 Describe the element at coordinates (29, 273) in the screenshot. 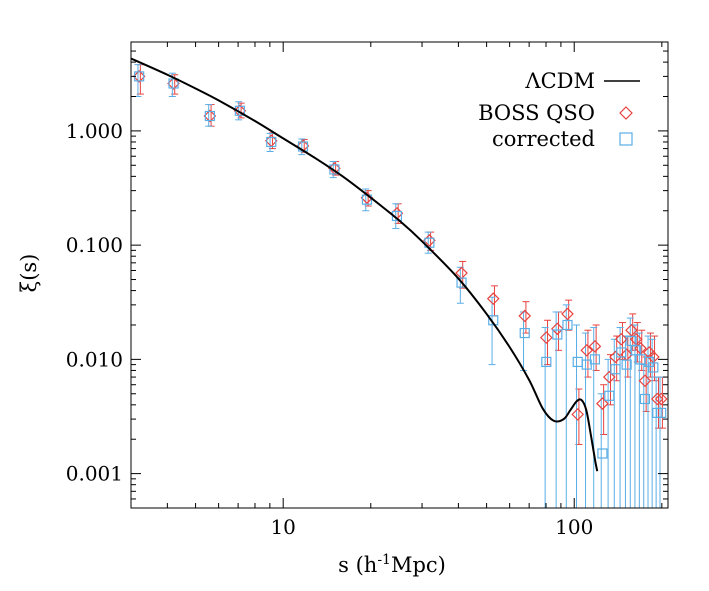

I see `y-axis-label: ξ(s)` at that location.